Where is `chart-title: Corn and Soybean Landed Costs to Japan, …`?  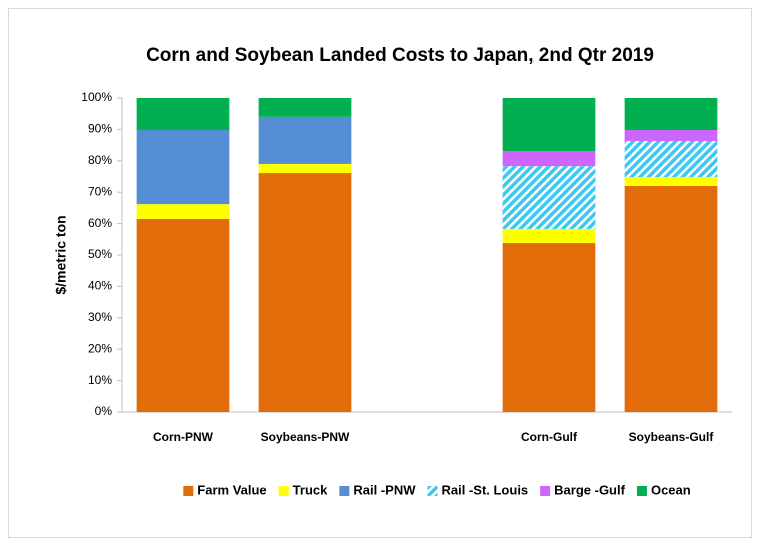
chart-title: Corn and Soybean Landed Costs to Japan, … is located at coordinates (400, 55).